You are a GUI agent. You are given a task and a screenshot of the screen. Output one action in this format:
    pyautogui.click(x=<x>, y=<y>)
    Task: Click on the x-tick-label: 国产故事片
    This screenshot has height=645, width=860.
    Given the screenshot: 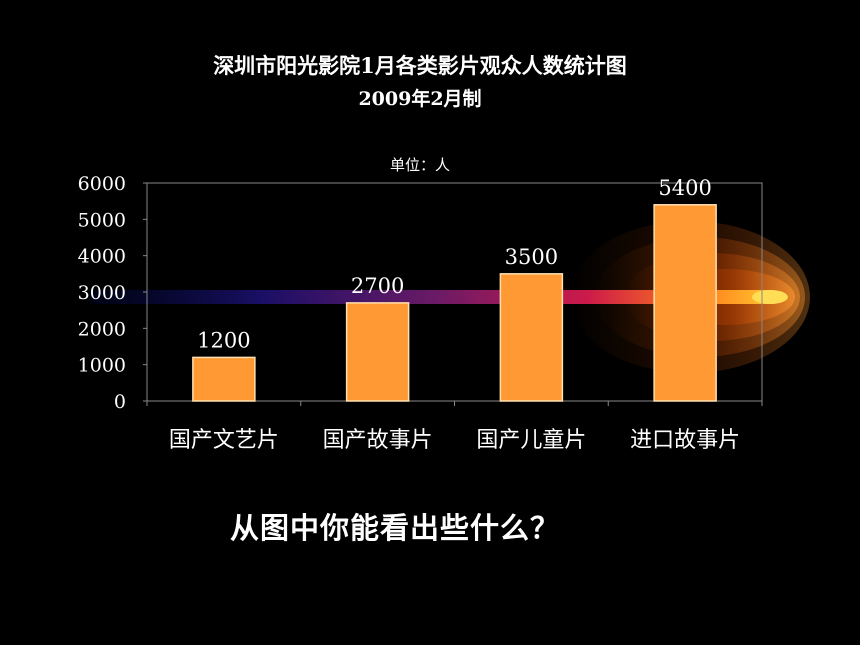 What is the action you would take?
    pyautogui.click(x=378, y=440)
    